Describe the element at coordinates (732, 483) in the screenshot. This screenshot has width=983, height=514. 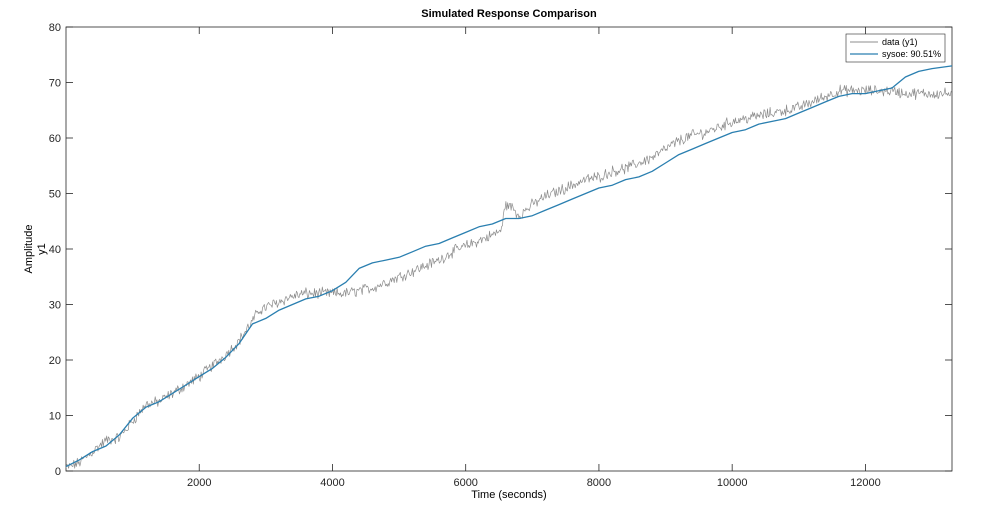
I see `x-tick-label: 10000` at that location.